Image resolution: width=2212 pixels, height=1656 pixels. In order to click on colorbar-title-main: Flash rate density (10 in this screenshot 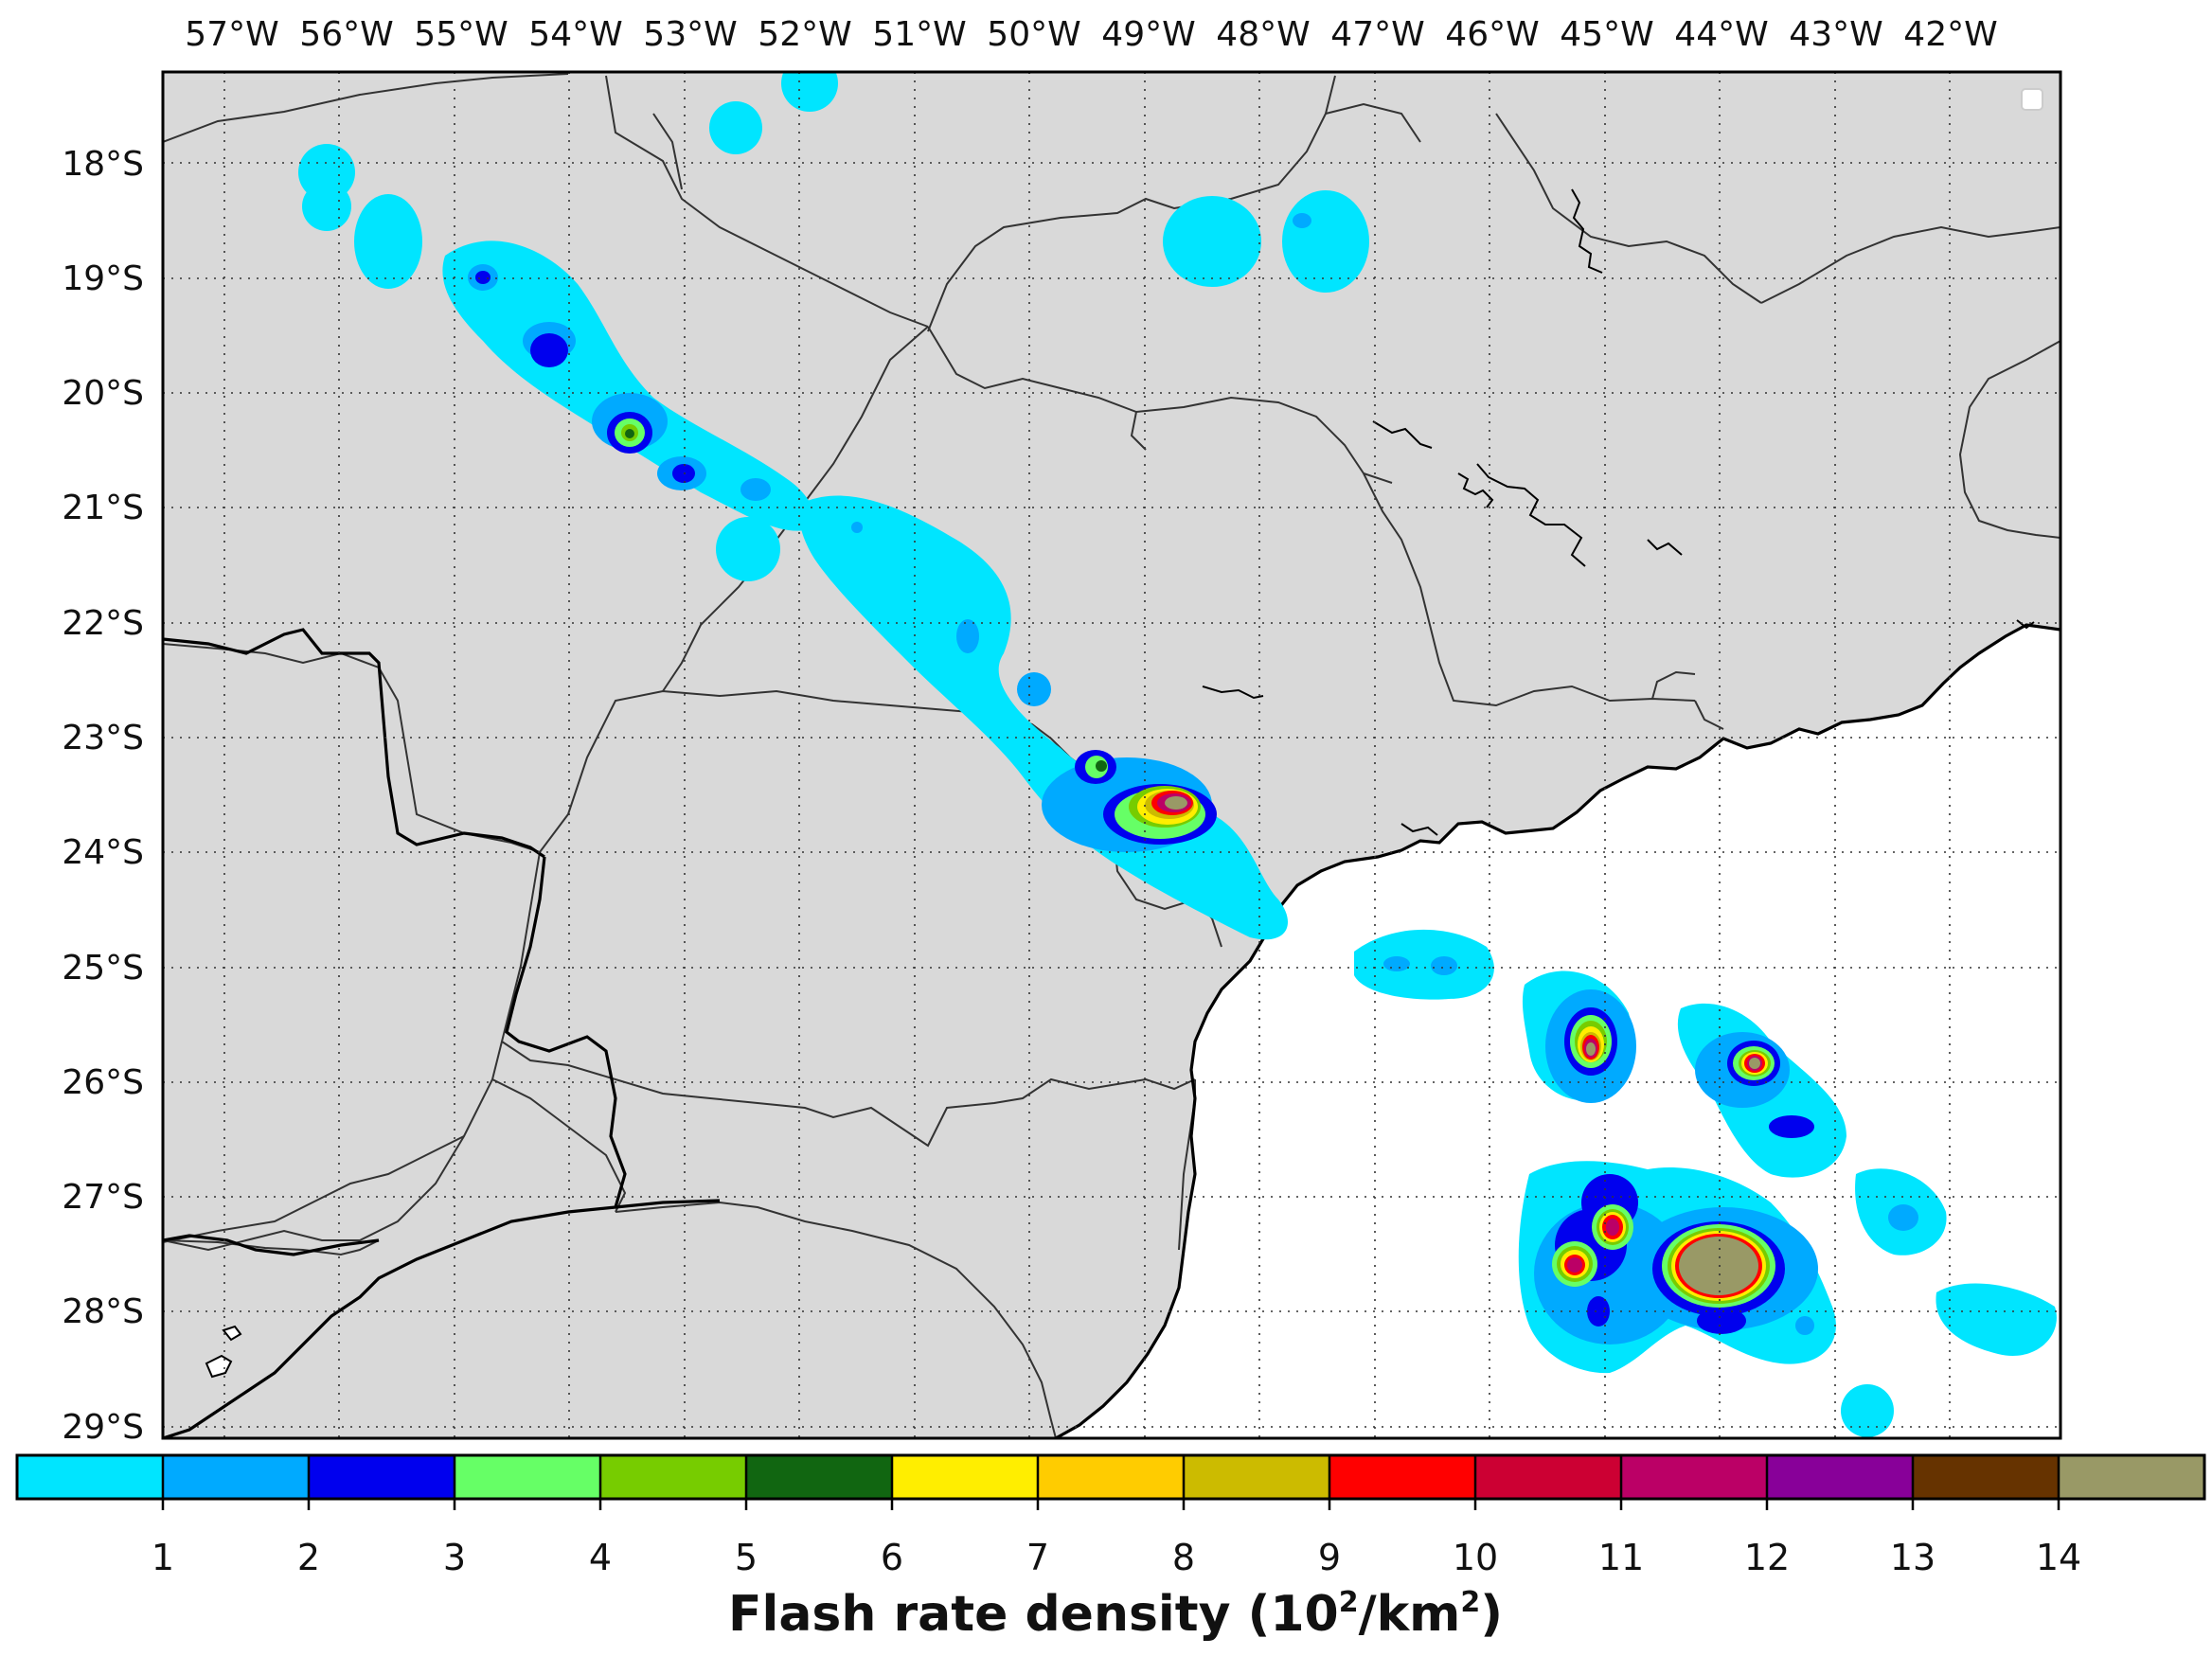, I will do `click(1033, 1614)`.